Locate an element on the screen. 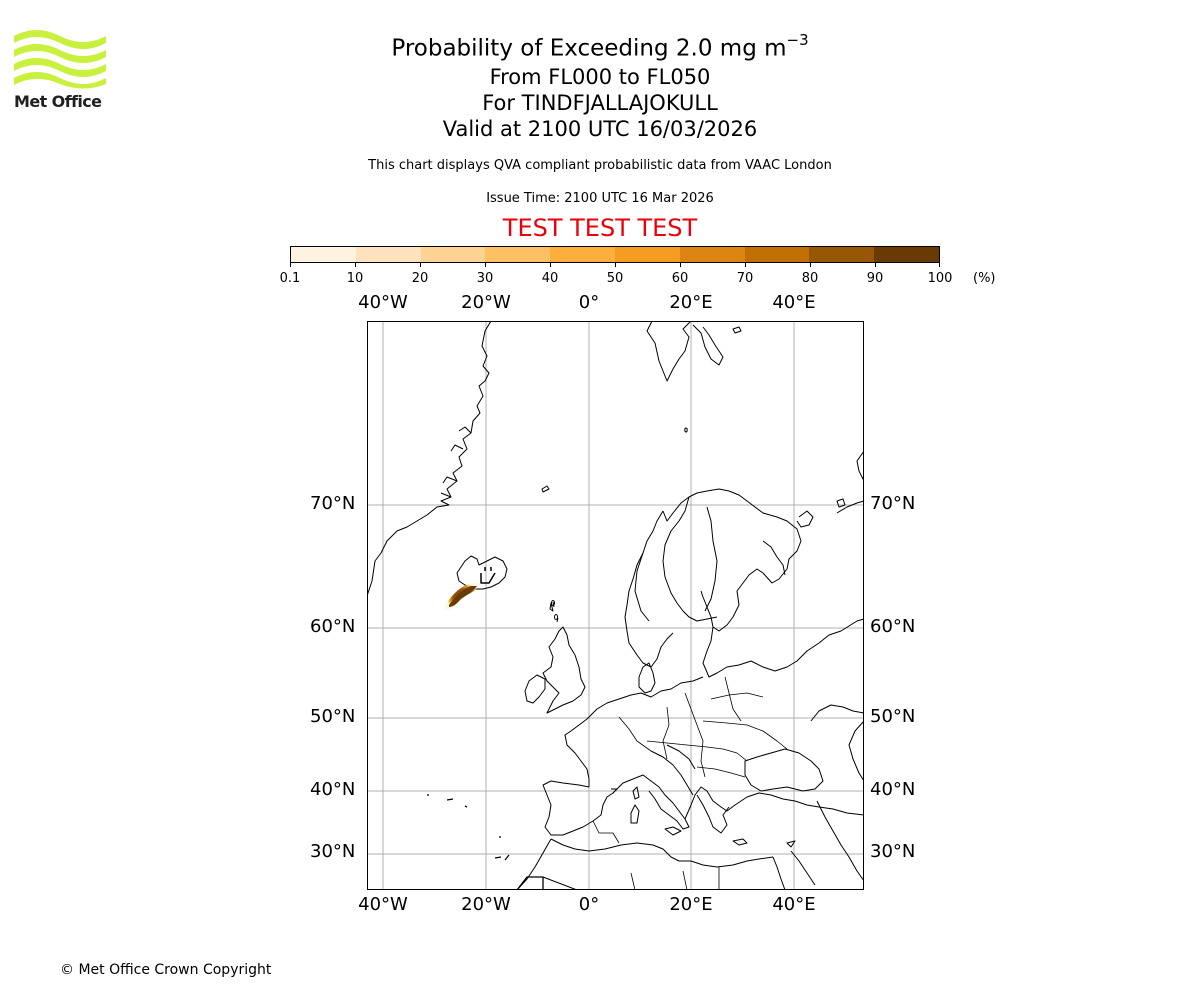  copyright-notice: © Met Office Crown Copyright is located at coordinates (166, 970).